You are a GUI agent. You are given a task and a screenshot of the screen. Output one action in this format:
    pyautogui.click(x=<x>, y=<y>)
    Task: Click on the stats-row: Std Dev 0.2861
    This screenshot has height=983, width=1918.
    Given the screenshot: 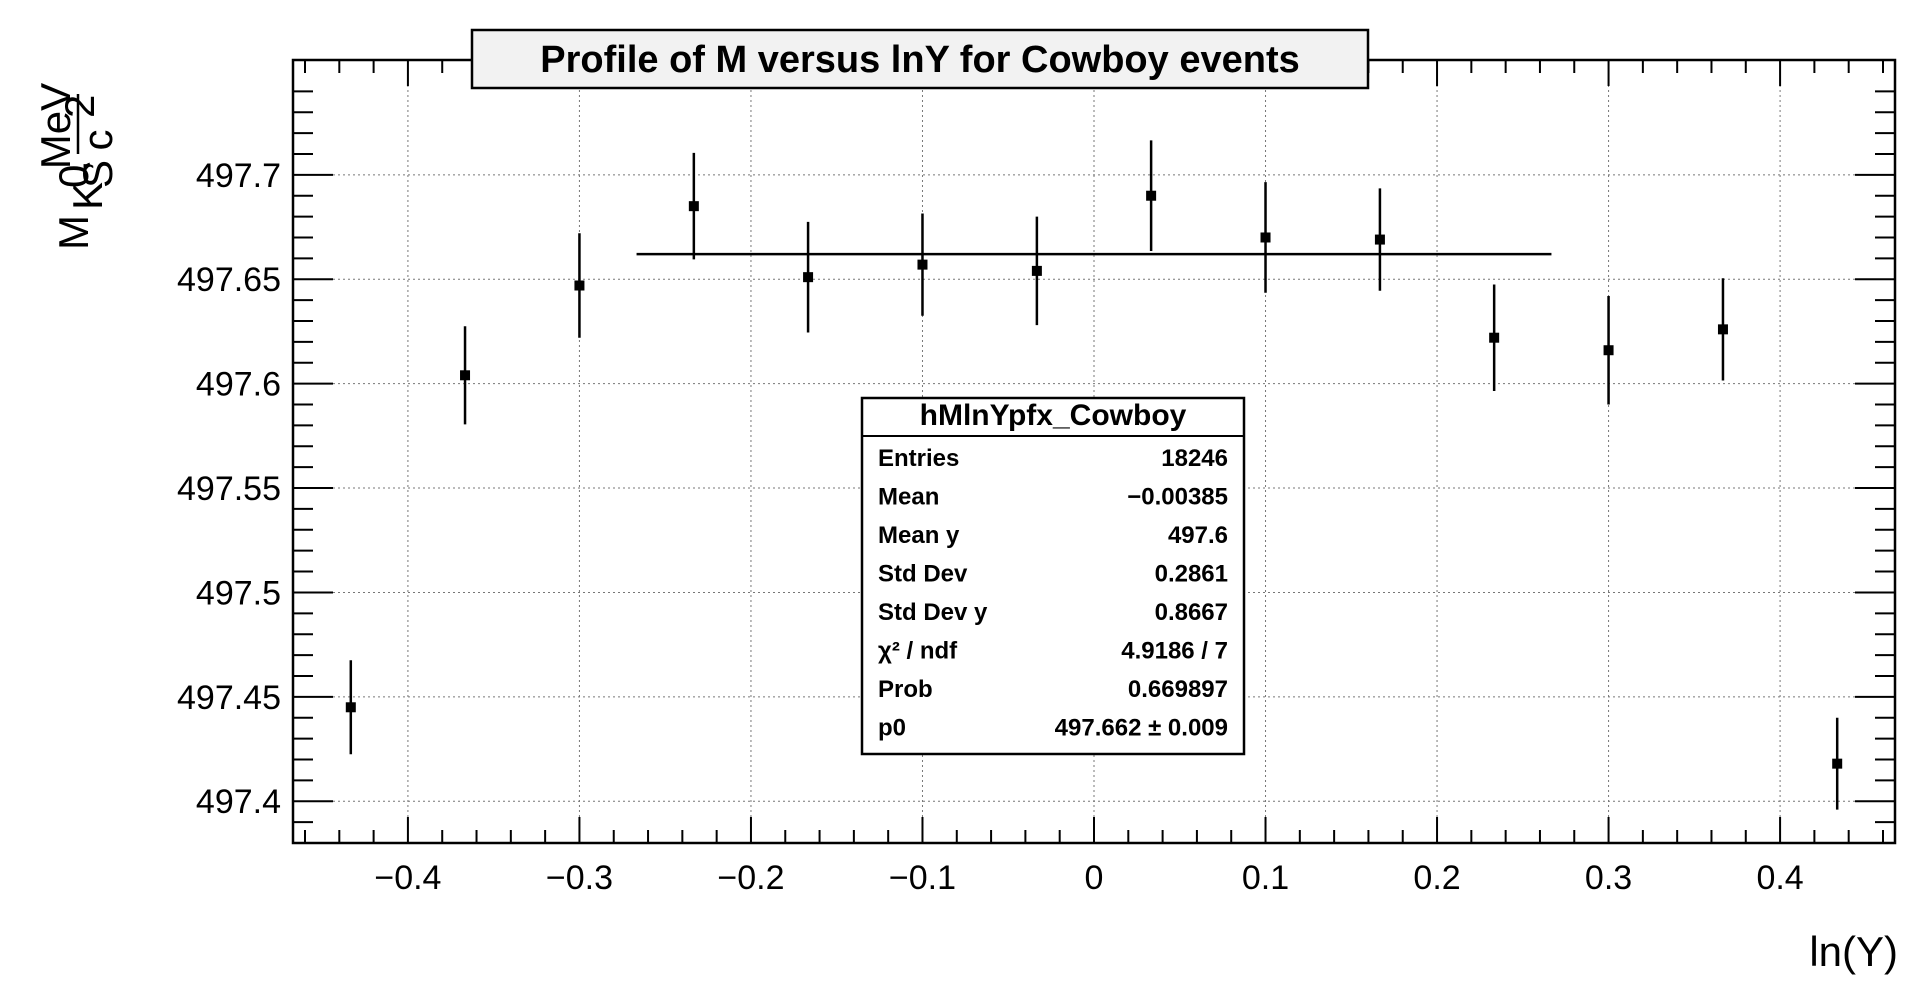 What is the action you would take?
    pyautogui.click(x=1053, y=574)
    